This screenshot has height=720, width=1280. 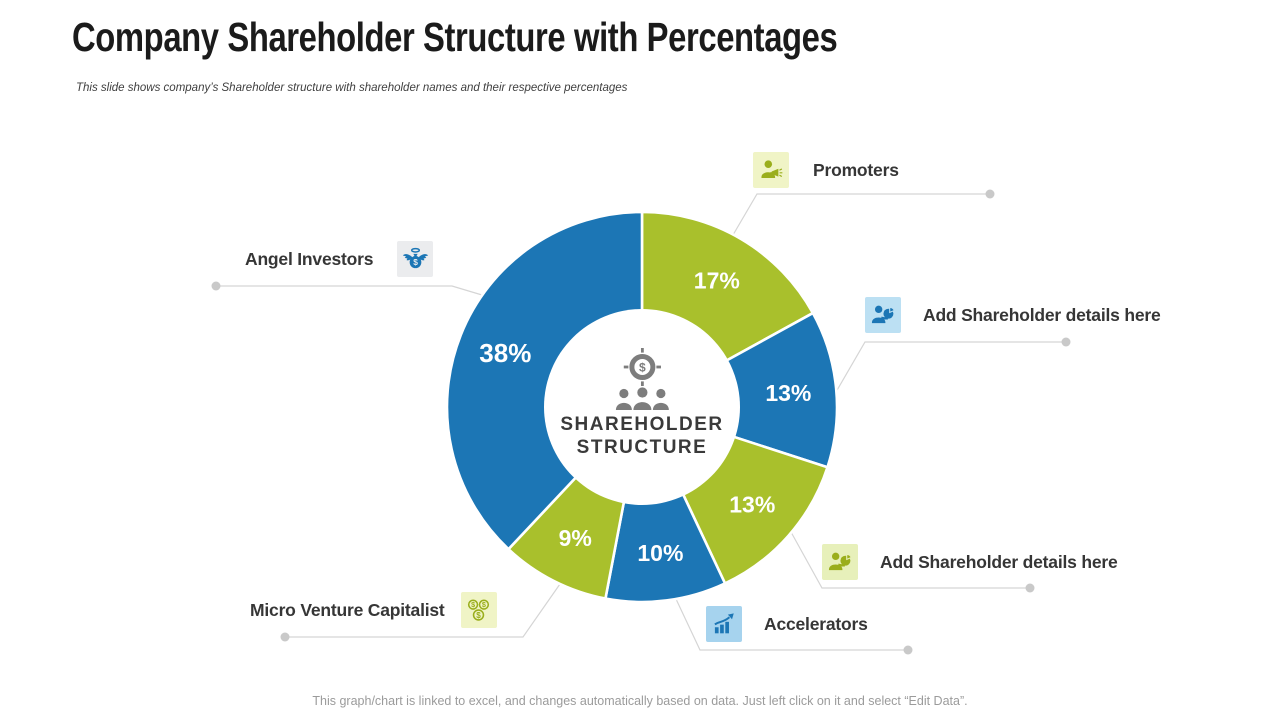 I want to click on person-megaphone-icon, so click(x=771, y=170).